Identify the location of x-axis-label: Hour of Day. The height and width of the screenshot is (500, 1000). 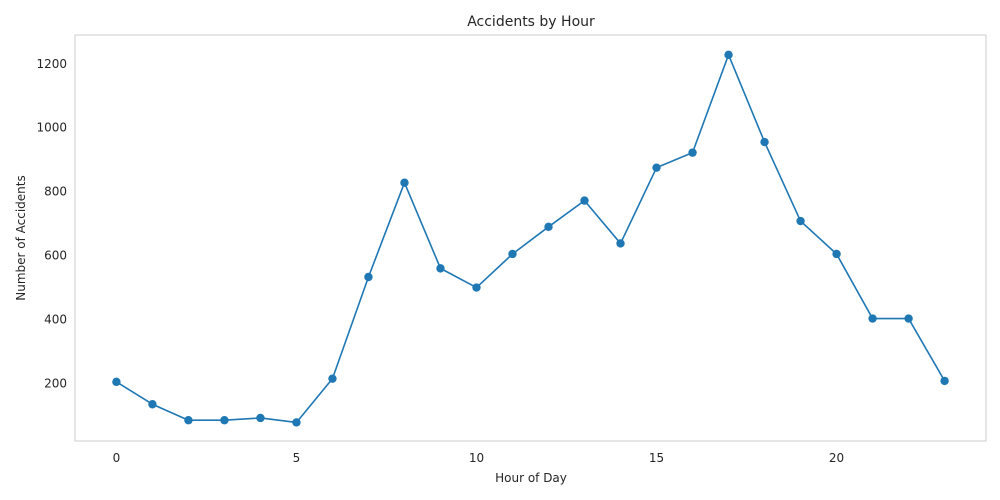
(531, 478).